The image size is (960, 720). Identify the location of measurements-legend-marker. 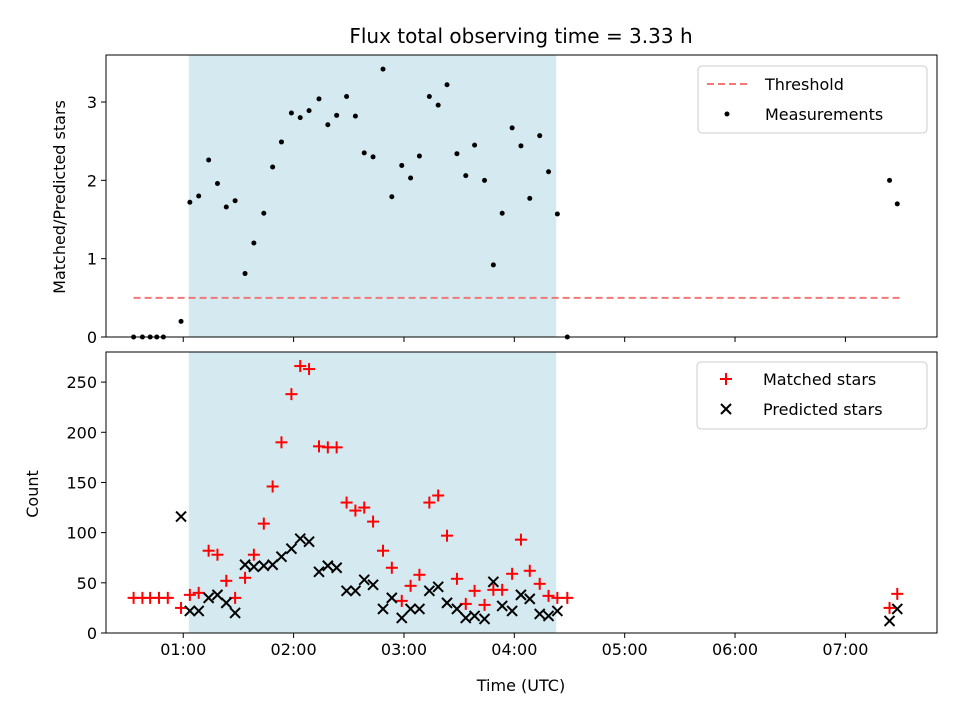
(727, 114).